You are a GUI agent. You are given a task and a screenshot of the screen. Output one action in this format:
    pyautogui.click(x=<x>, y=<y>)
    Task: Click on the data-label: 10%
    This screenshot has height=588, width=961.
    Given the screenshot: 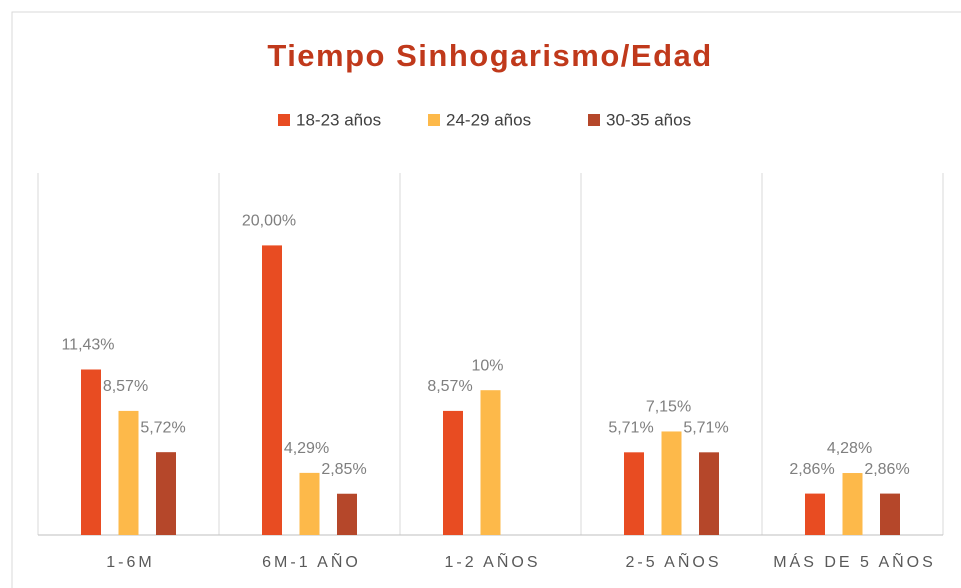 What is the action you would take?
    pyautogui.click(x=487, y=365)
    